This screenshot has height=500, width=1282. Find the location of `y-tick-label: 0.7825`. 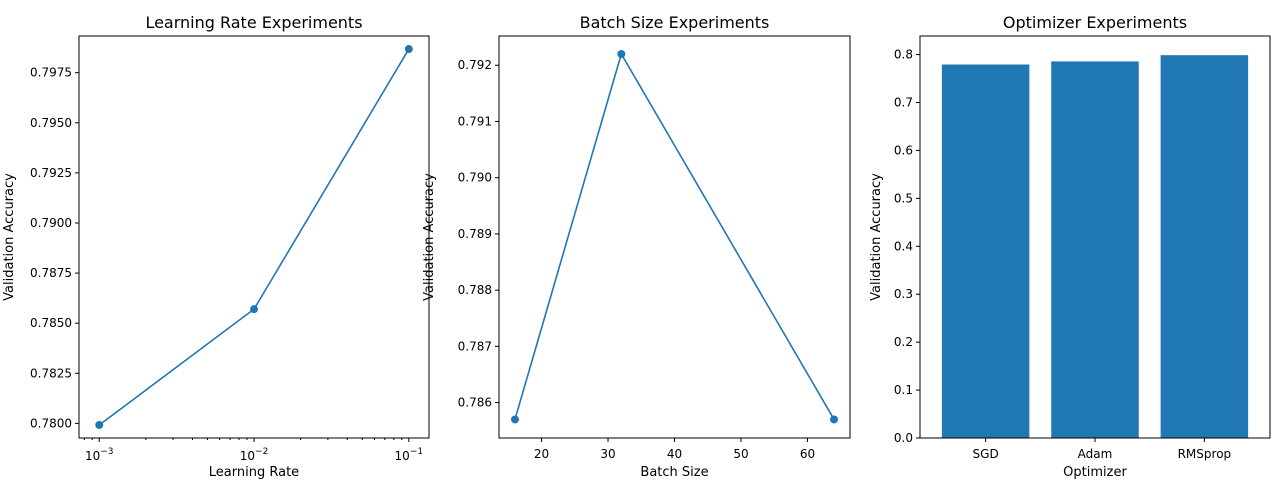

y-tick-label: 0.7825 is located at coordinates (51, 373).